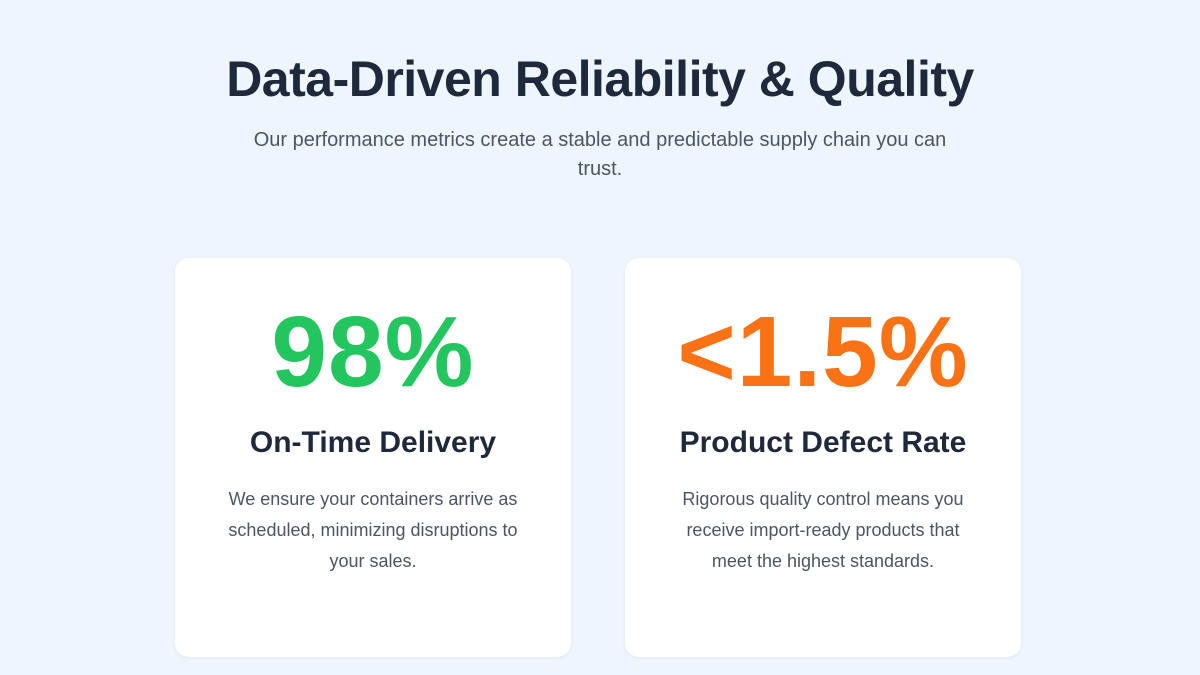 Image resolution: width=1200 pixels, height=675 pixels. Describe the element at coordinates (600, 79) in the screenshot. I see `page-title: Data-Driven Reliability & Quality` at that location.